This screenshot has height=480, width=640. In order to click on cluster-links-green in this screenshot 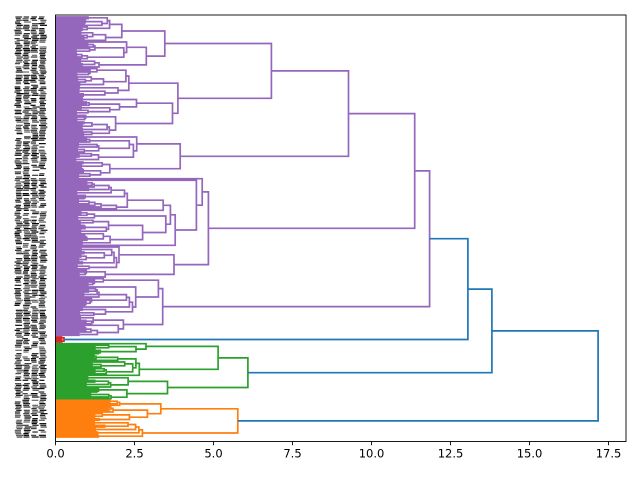, I will do `click(152, 371)`.